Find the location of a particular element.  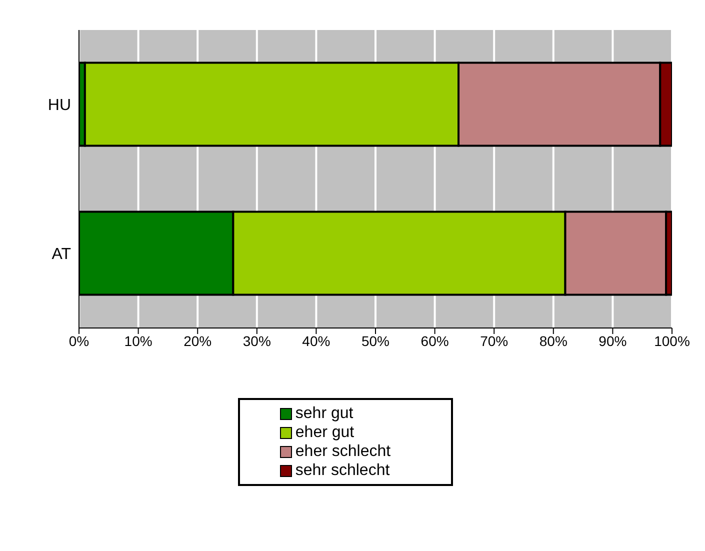

x-tick-label: 80% is located at coordinates (553, 340).